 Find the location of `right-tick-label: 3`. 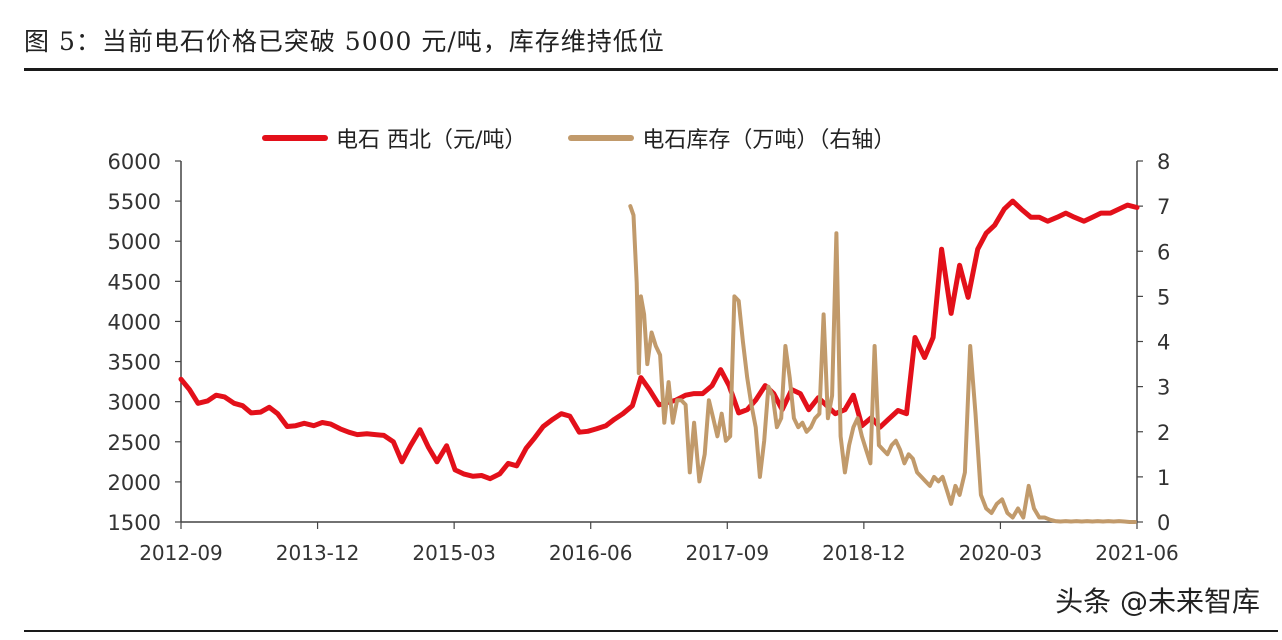

right-tick-label: 3 is located at coordinates (1163, 388).